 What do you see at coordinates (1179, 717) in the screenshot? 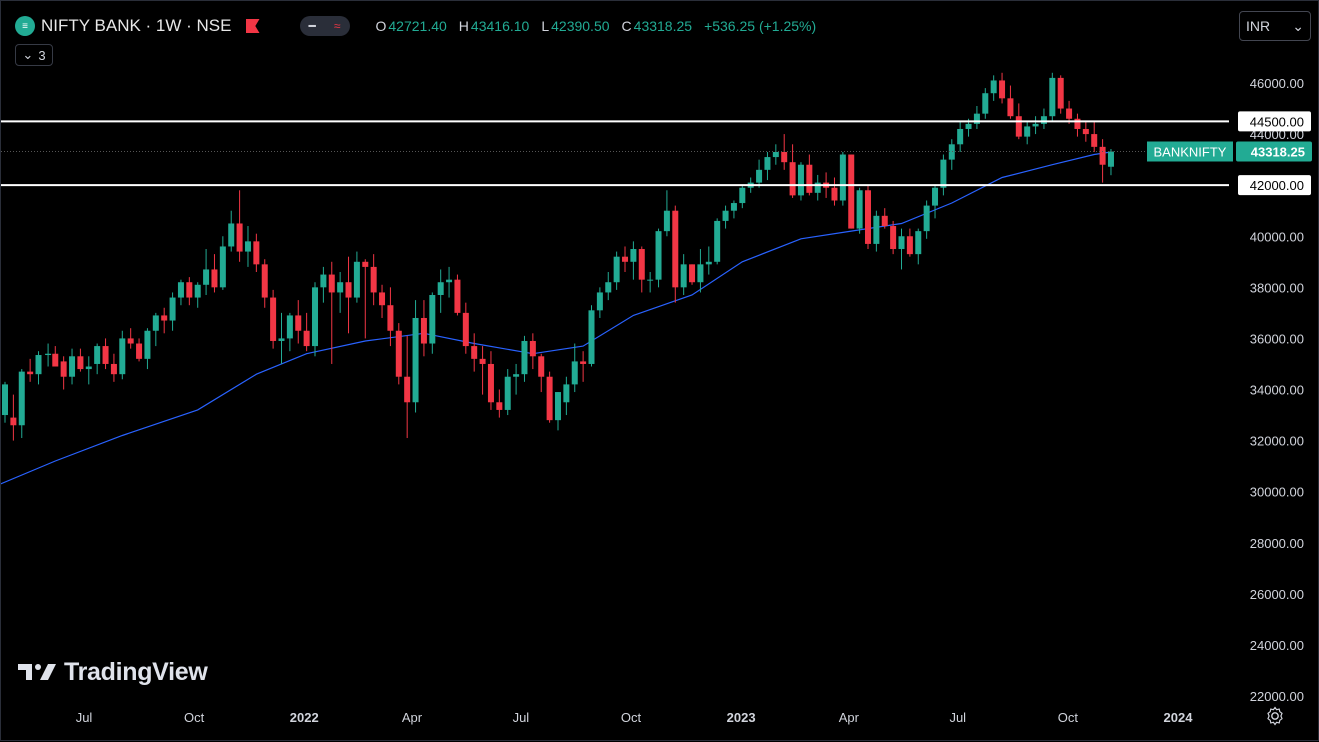
I see `x-tick-label: 2024` at bounding box center [1179, 717].